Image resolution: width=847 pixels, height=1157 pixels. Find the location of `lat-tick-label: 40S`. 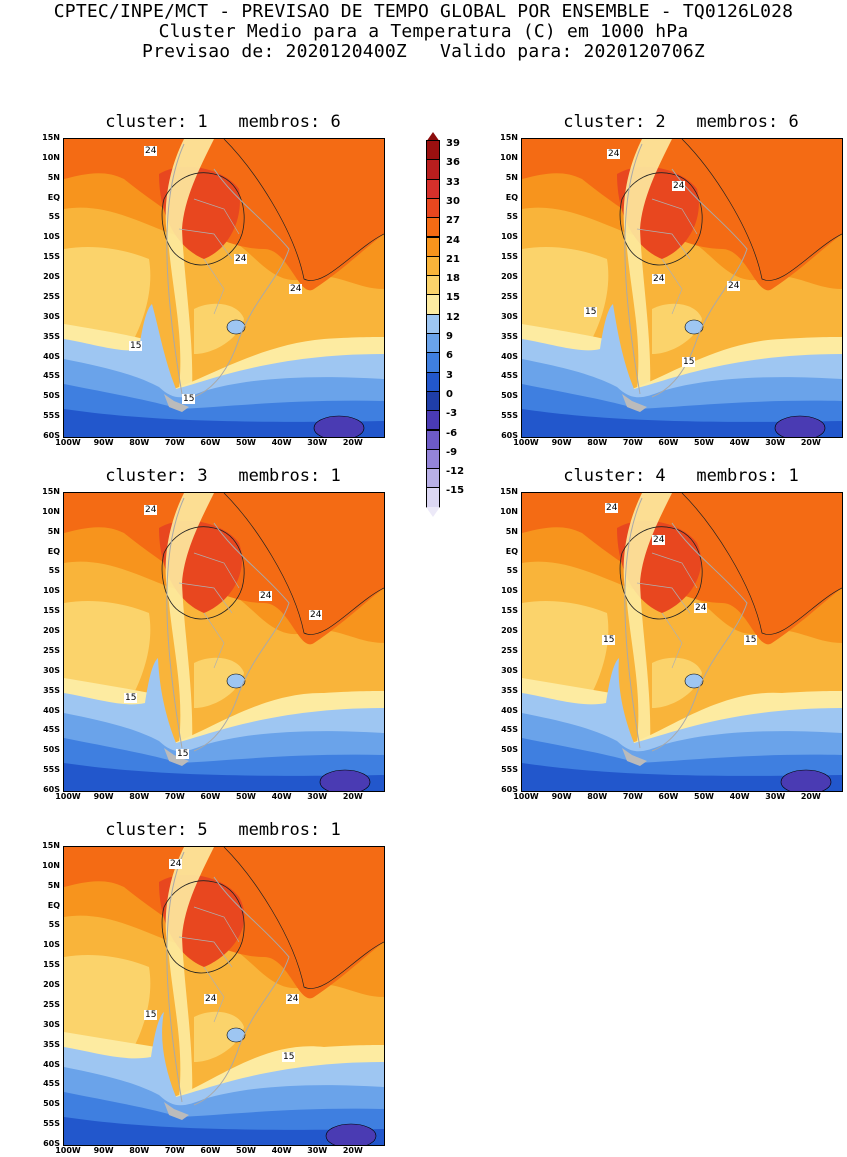

lat-tick-label: 40S is located at coordinates (51, 1064).